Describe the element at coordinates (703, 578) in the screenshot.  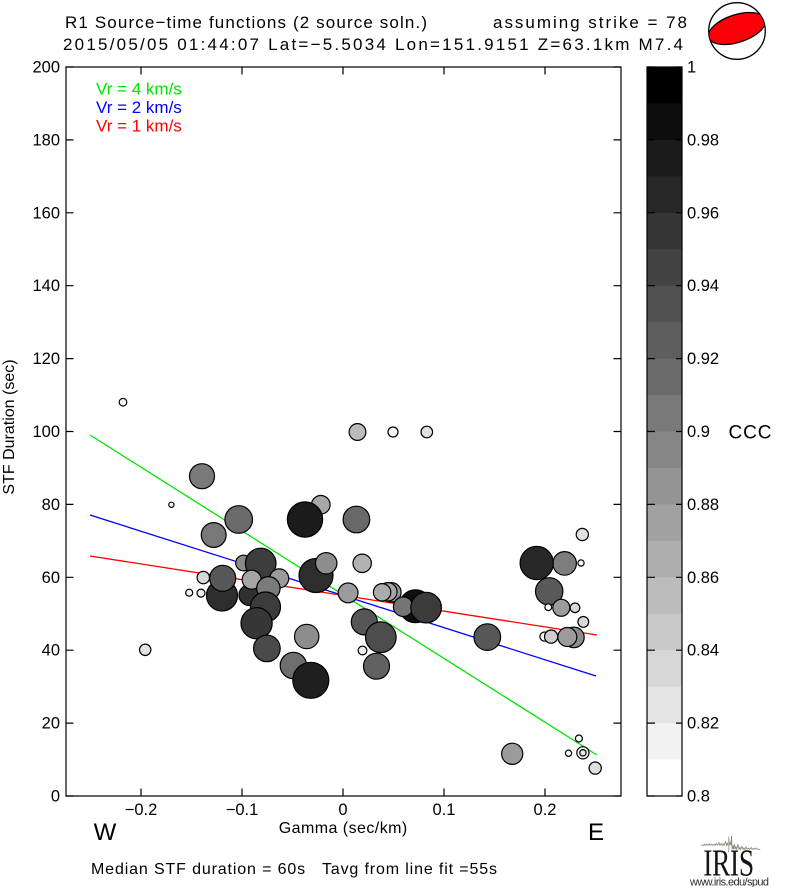
I see `svg-text: 0.86` at that location.